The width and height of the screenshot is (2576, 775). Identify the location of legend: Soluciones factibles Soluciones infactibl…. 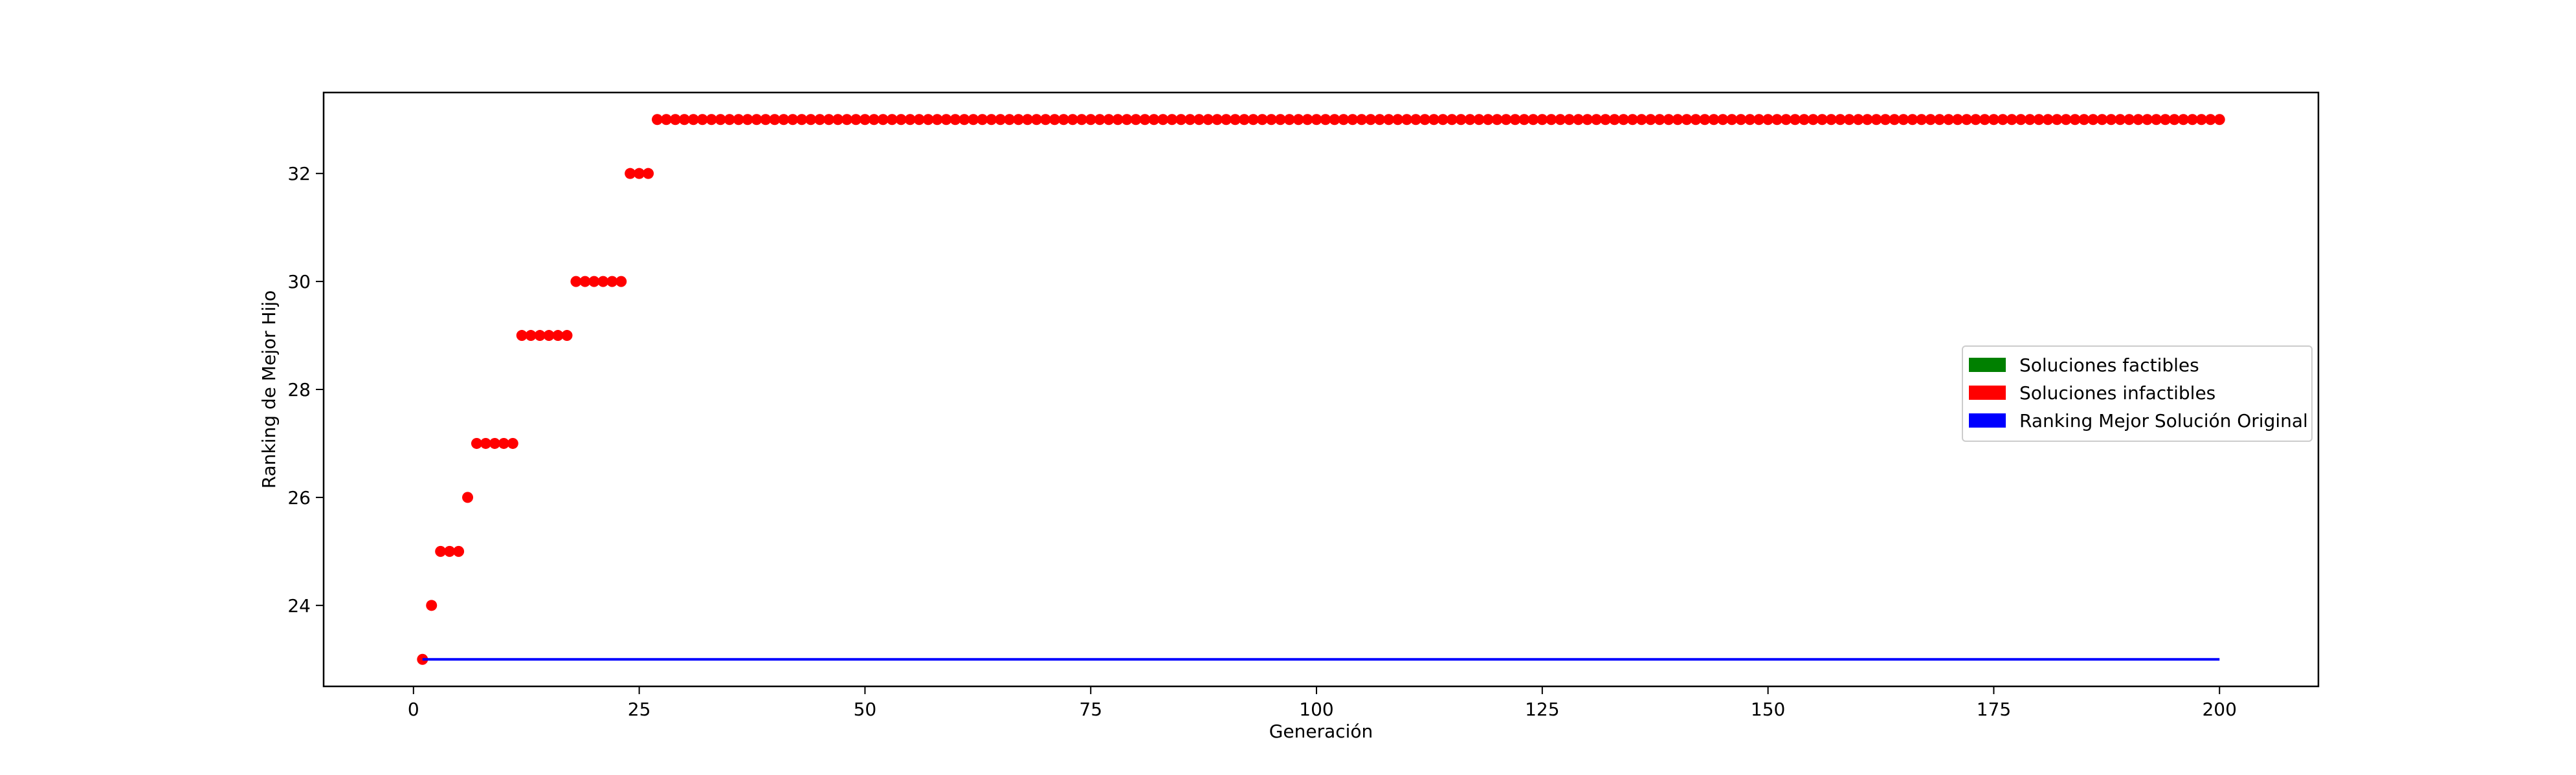
(2137, 393).